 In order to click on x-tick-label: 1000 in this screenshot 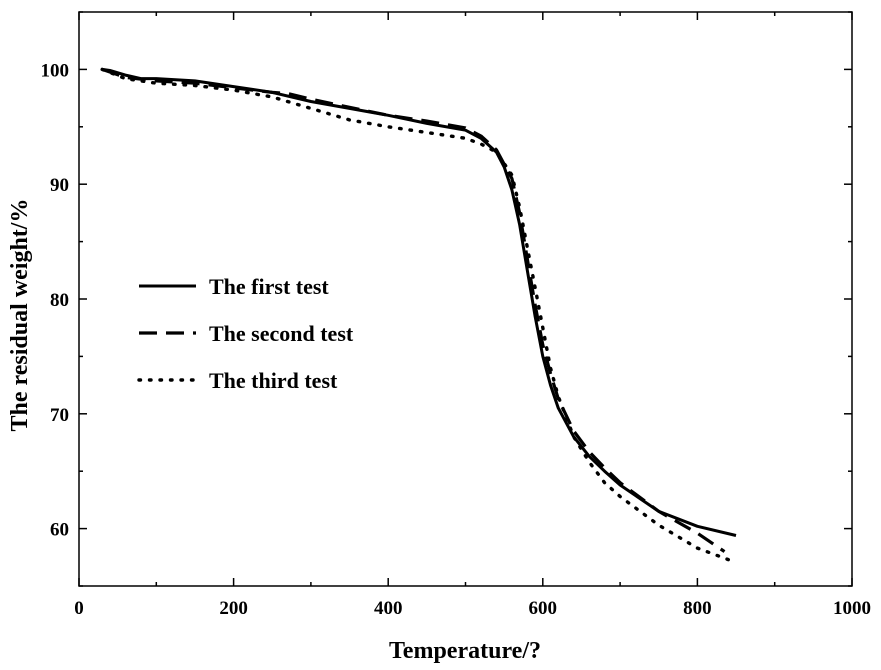, I will do `click(852, 608)`.